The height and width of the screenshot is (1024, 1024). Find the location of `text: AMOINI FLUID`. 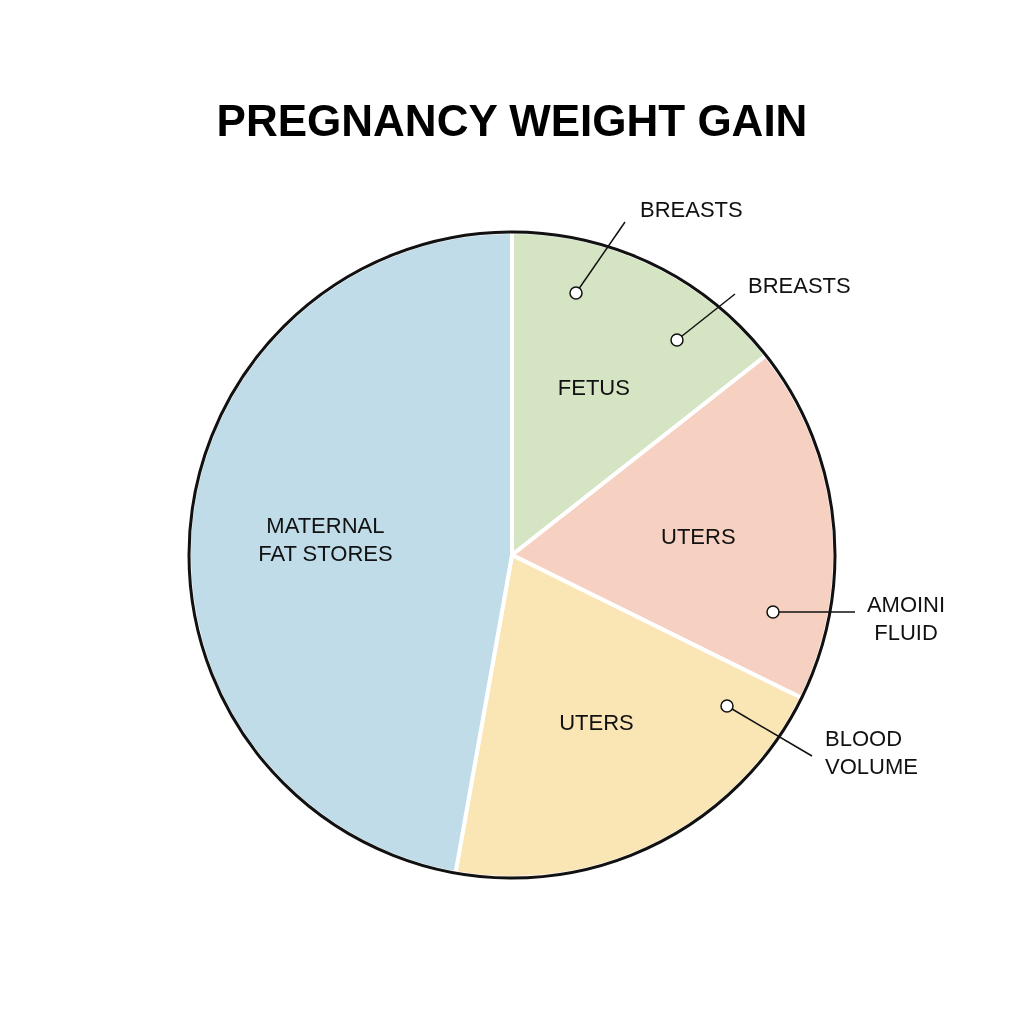

text: AMOINI FLUID is located at coordinates (906, 618).